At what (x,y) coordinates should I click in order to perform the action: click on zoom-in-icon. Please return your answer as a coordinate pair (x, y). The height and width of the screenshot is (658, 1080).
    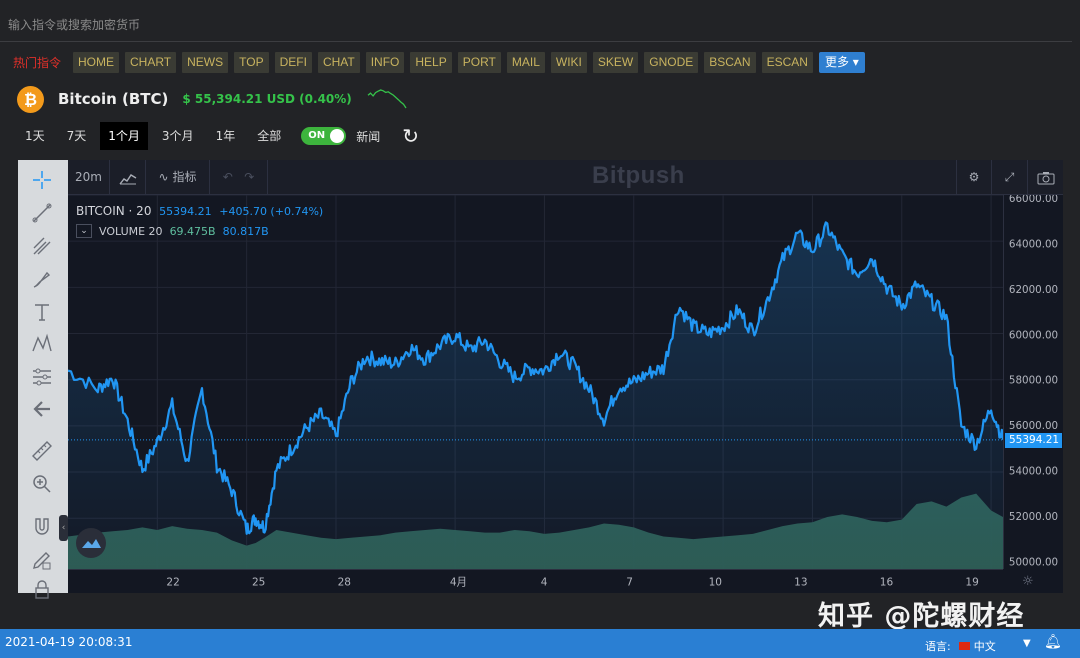
    Looking at the image, I should click on (42, 485).